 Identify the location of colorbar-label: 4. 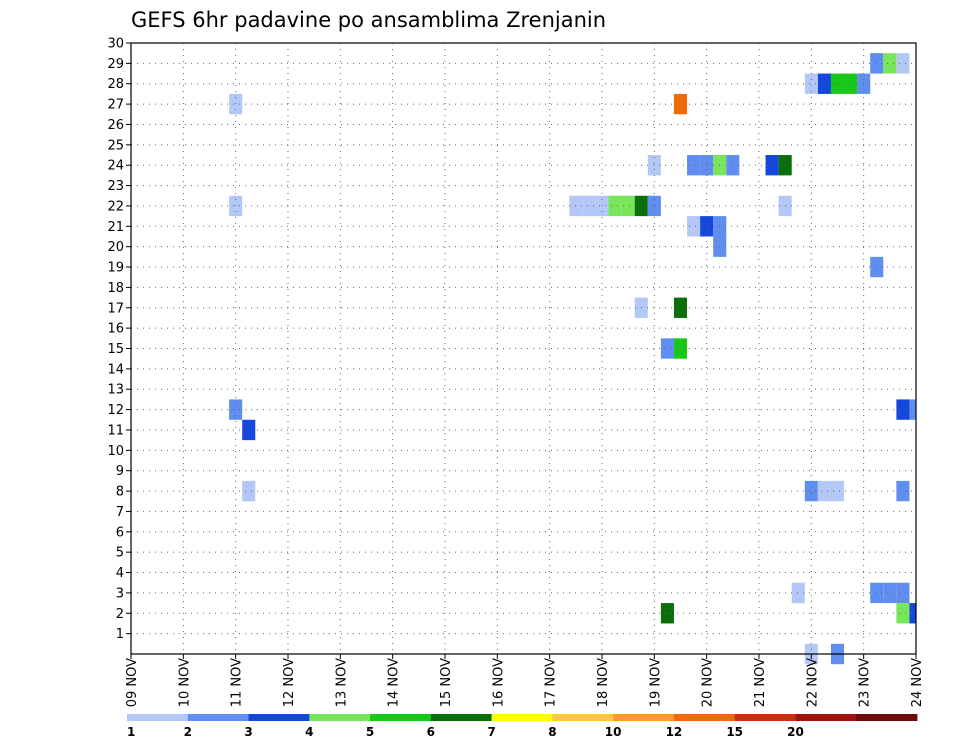
(309, 732).